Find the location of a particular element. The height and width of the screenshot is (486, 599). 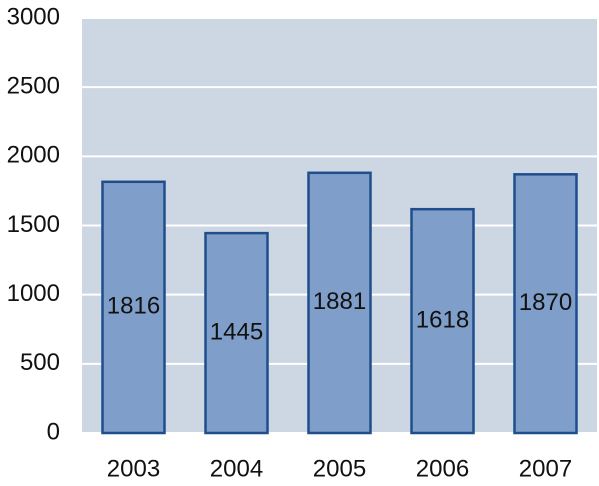

data-label: 1445 is located at coordinates (236, 331).